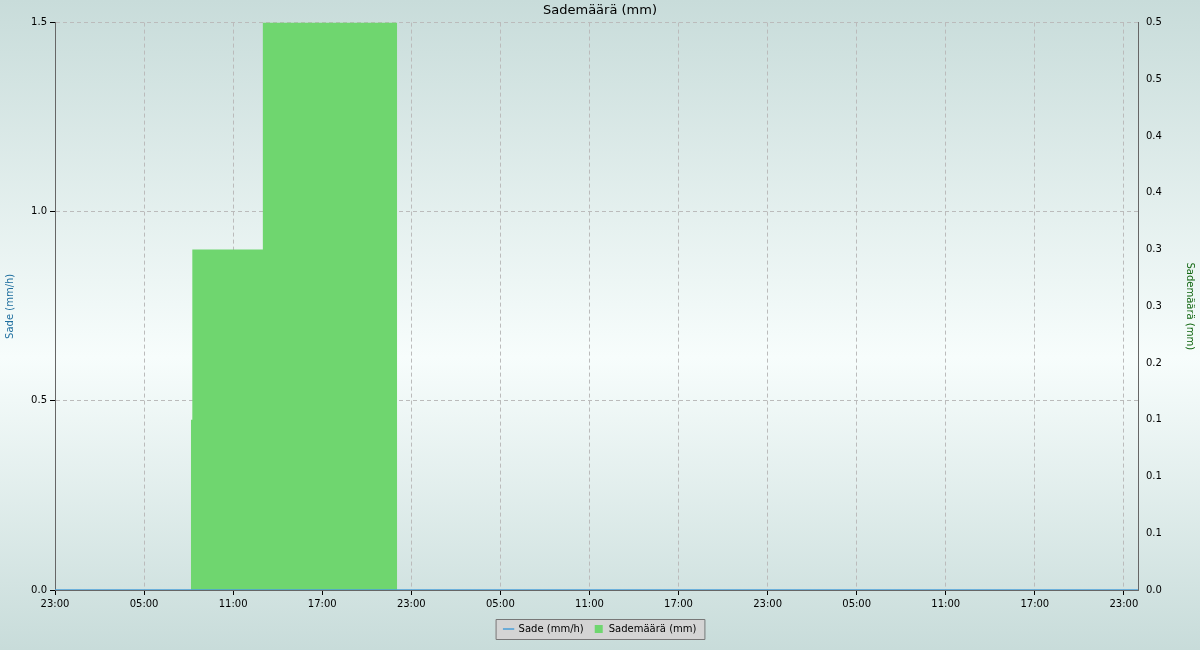  I want to click on y-axis-title: Sade (mm/h), so click(9, 306).